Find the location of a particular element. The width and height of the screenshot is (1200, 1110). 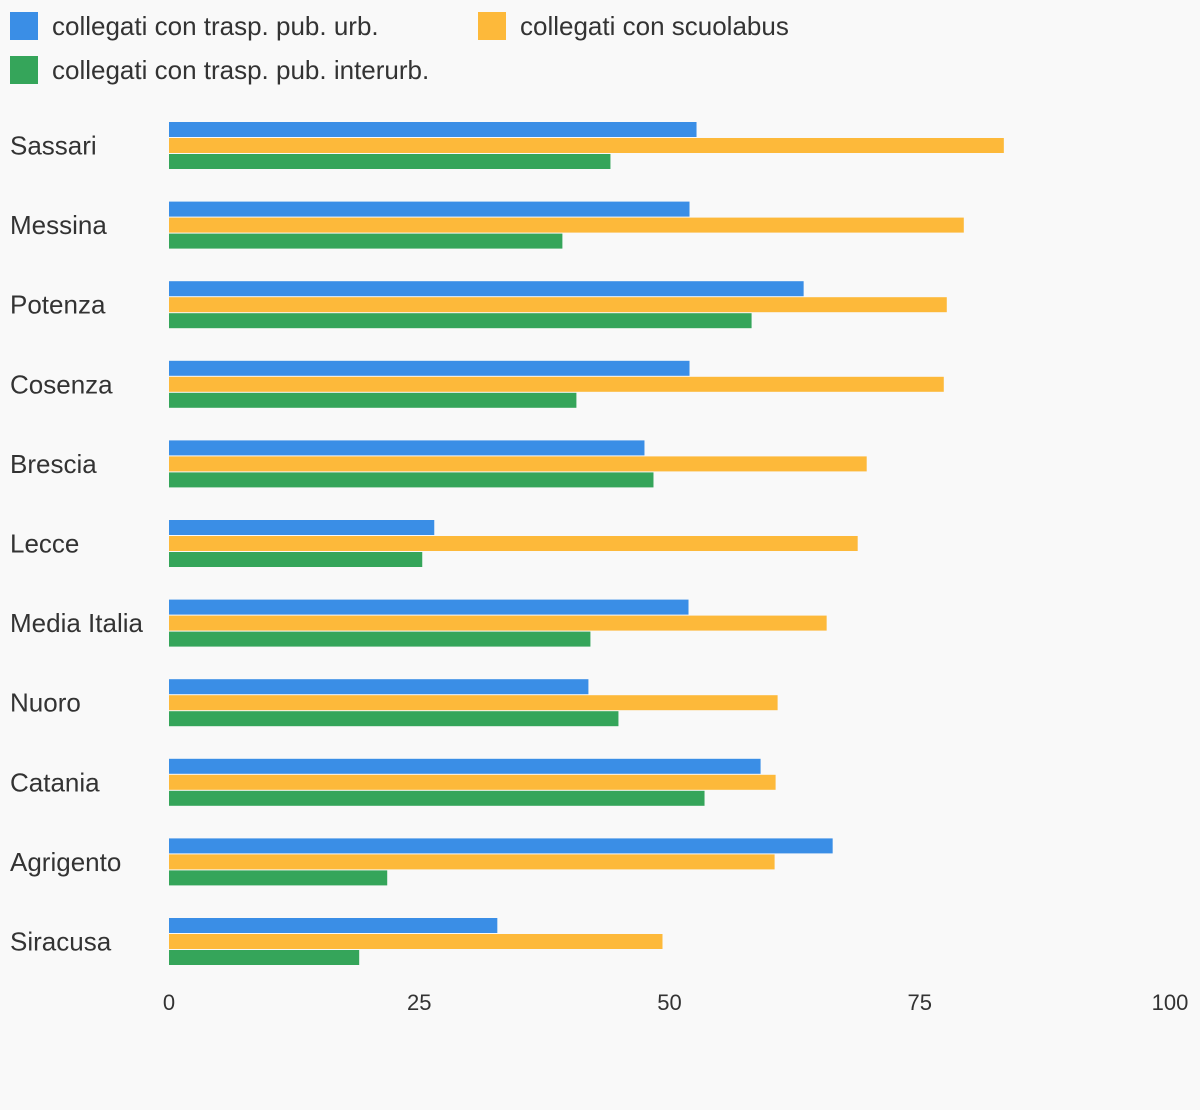

bar-media-italia-schoolbus is located at coordinates (498, 623).